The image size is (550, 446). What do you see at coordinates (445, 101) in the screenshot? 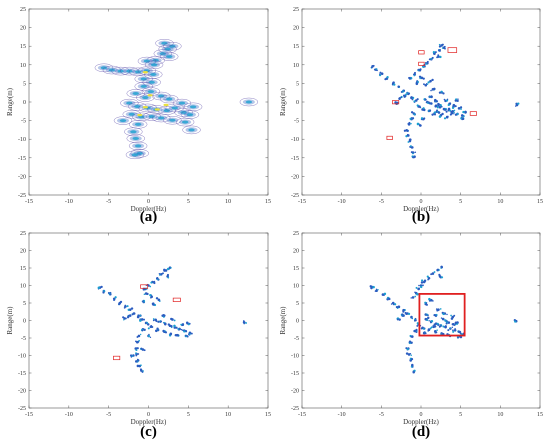
I see `panel-b-data` at bounding box center [445, 101].